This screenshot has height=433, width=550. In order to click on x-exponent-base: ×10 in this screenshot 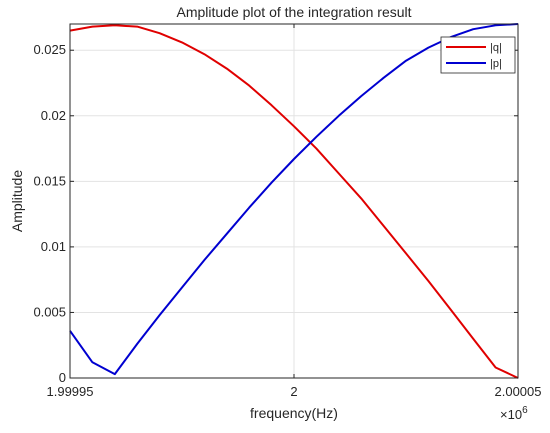, I will do `click(511, 414)`.